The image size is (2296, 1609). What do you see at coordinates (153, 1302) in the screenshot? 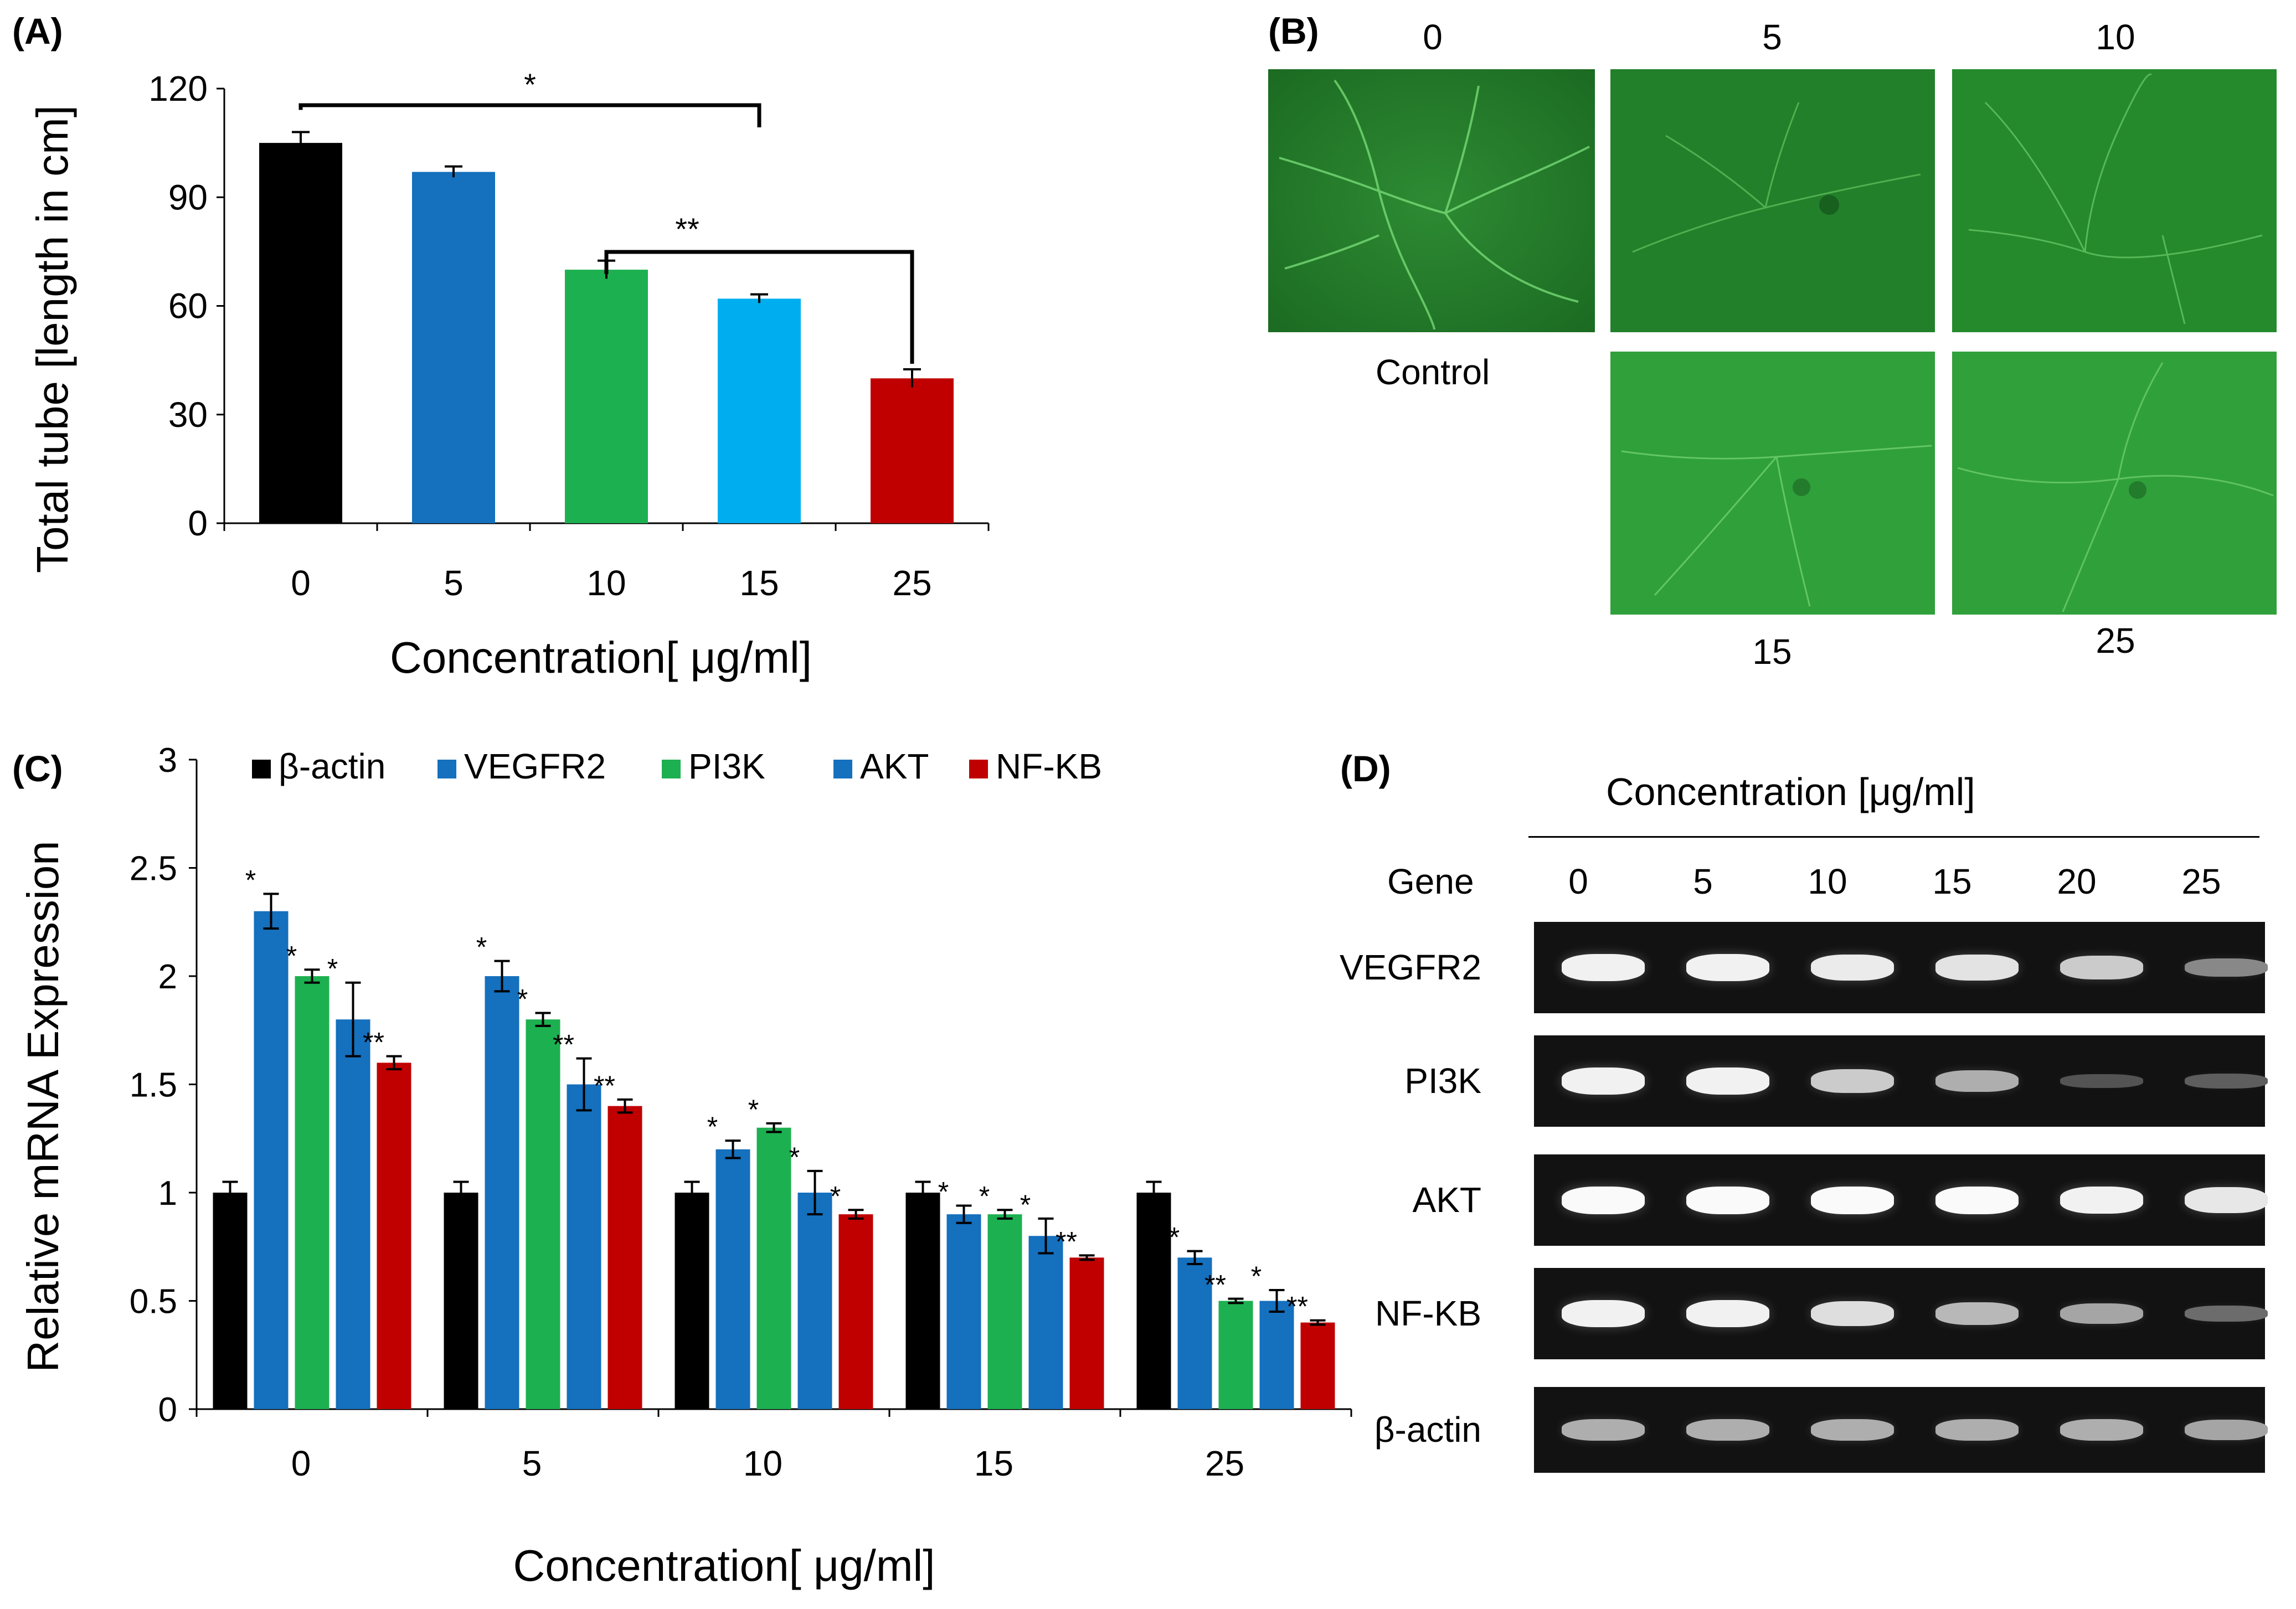
I see `y-tick-label-c: 0.5` at bounding box center [153, 1302].